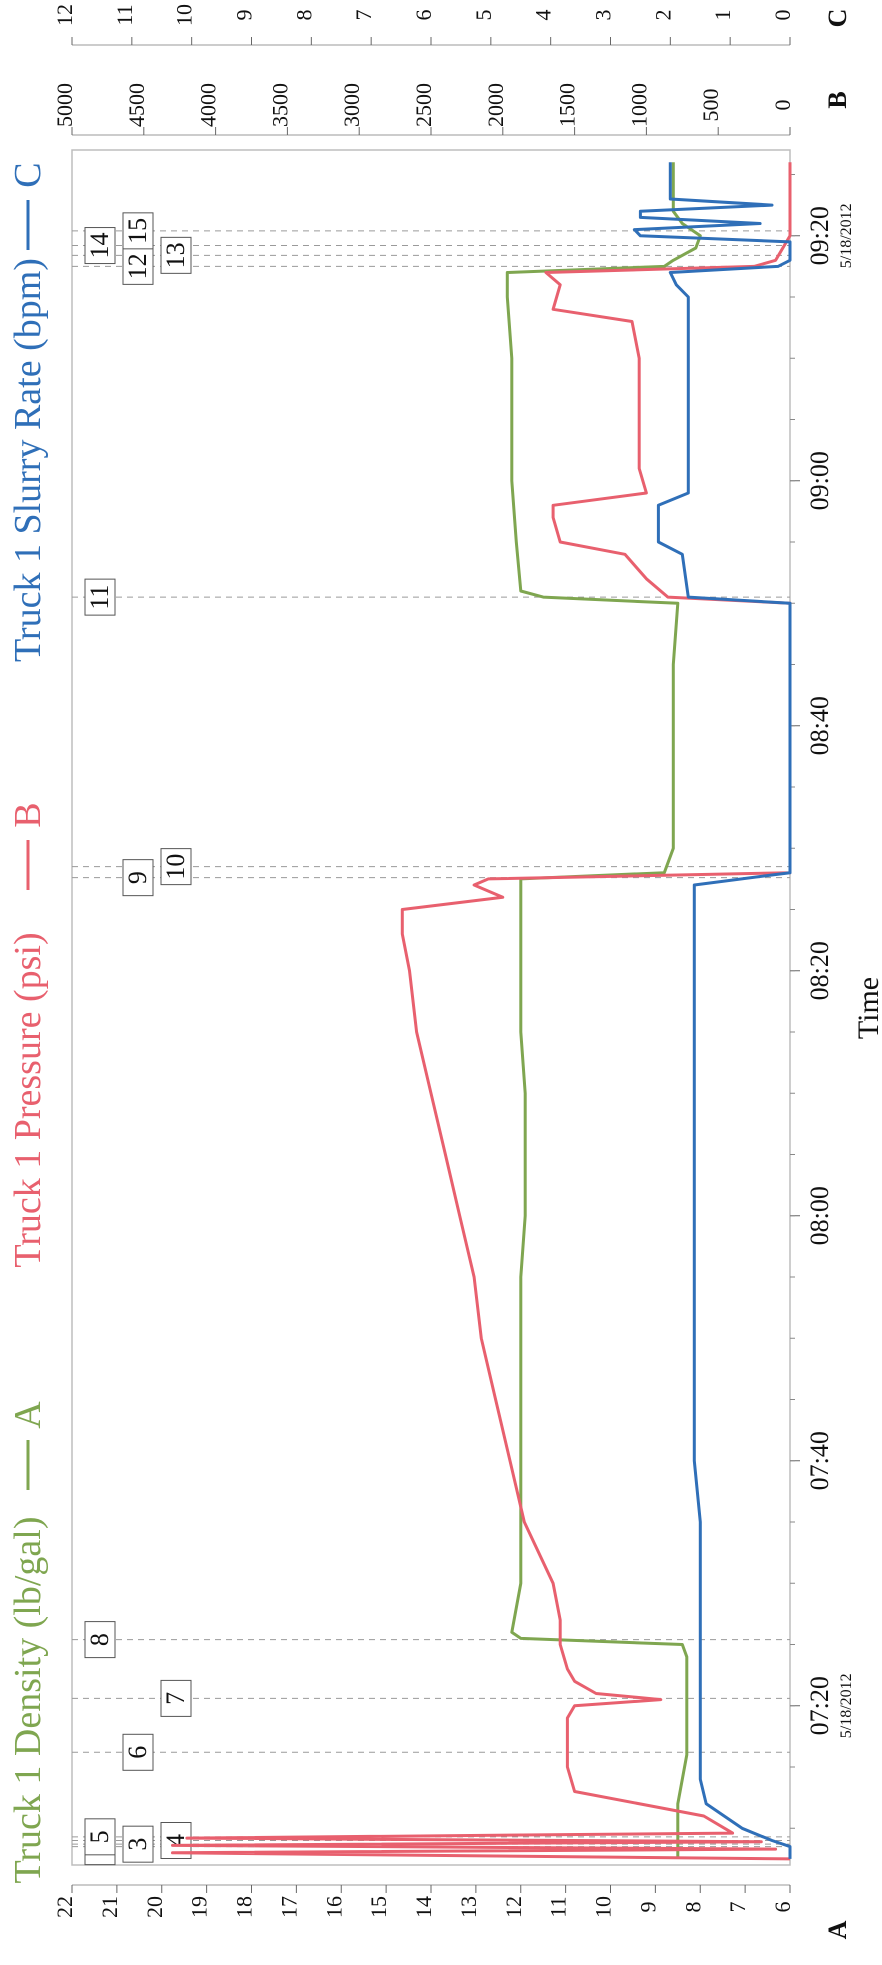 The width and height of the screenshot is (882, 1965). What do you see at coordinates (782, 1907) in the screenshot?
I see `axis-tick-label-a: 6` at bounding box center [782, 1907].